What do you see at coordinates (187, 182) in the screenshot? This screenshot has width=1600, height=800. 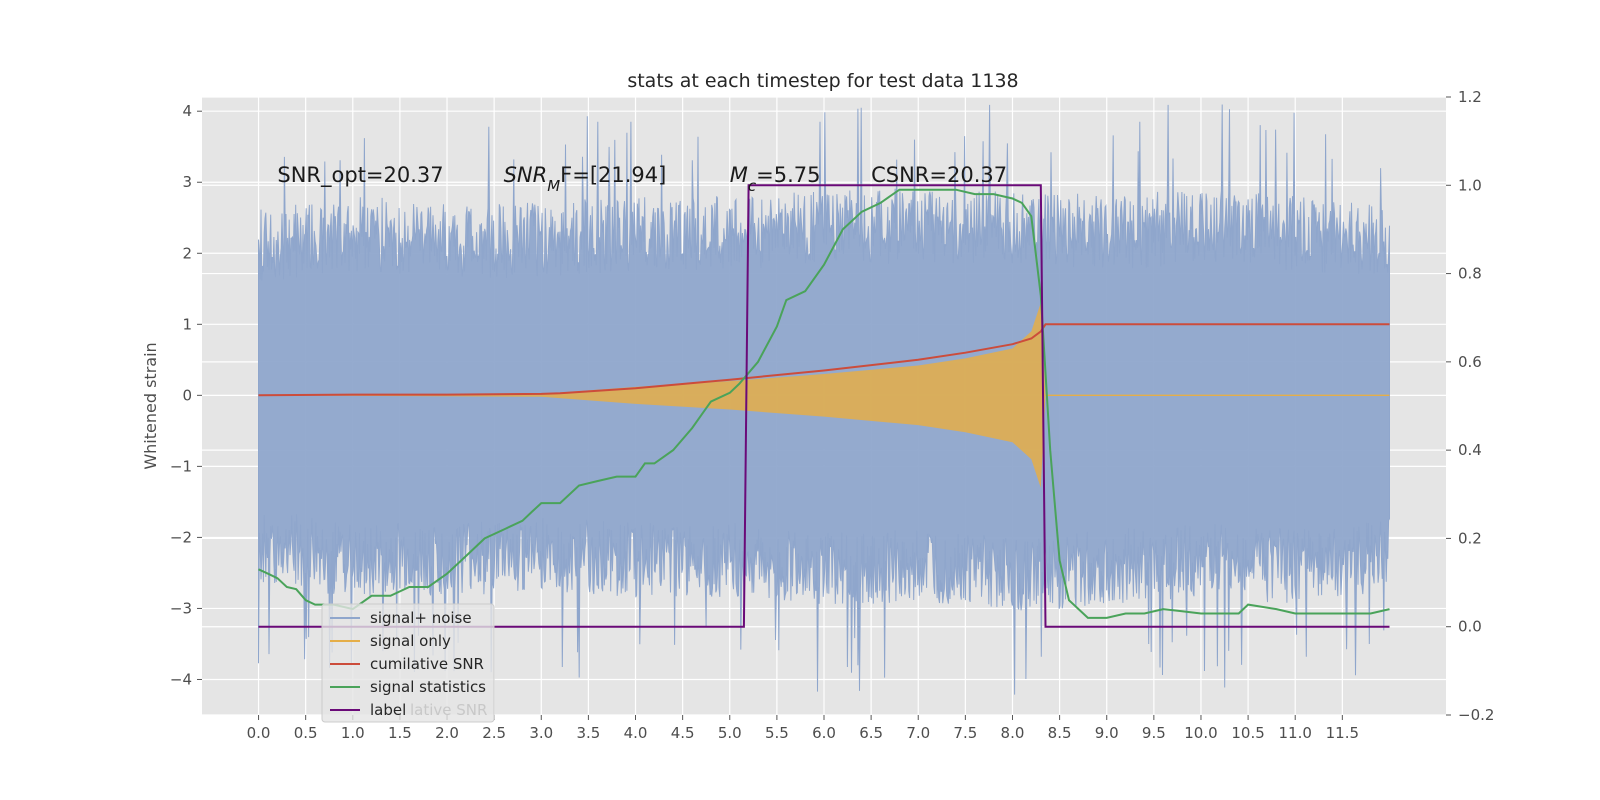 I see `y-tick-label: 3` at bounding box center [187, 182].